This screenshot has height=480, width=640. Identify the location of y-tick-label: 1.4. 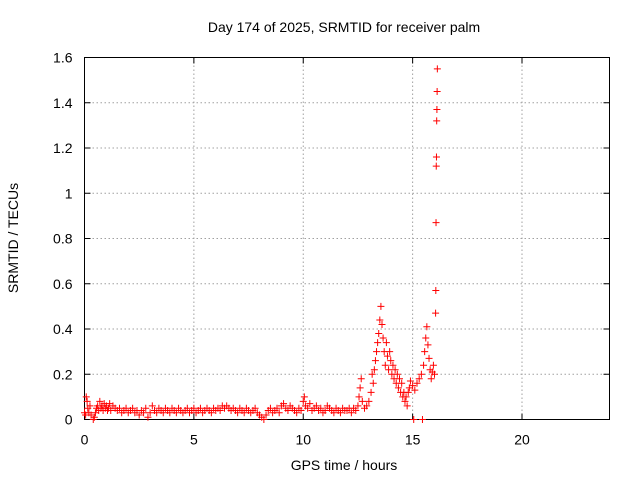
(63, 103).